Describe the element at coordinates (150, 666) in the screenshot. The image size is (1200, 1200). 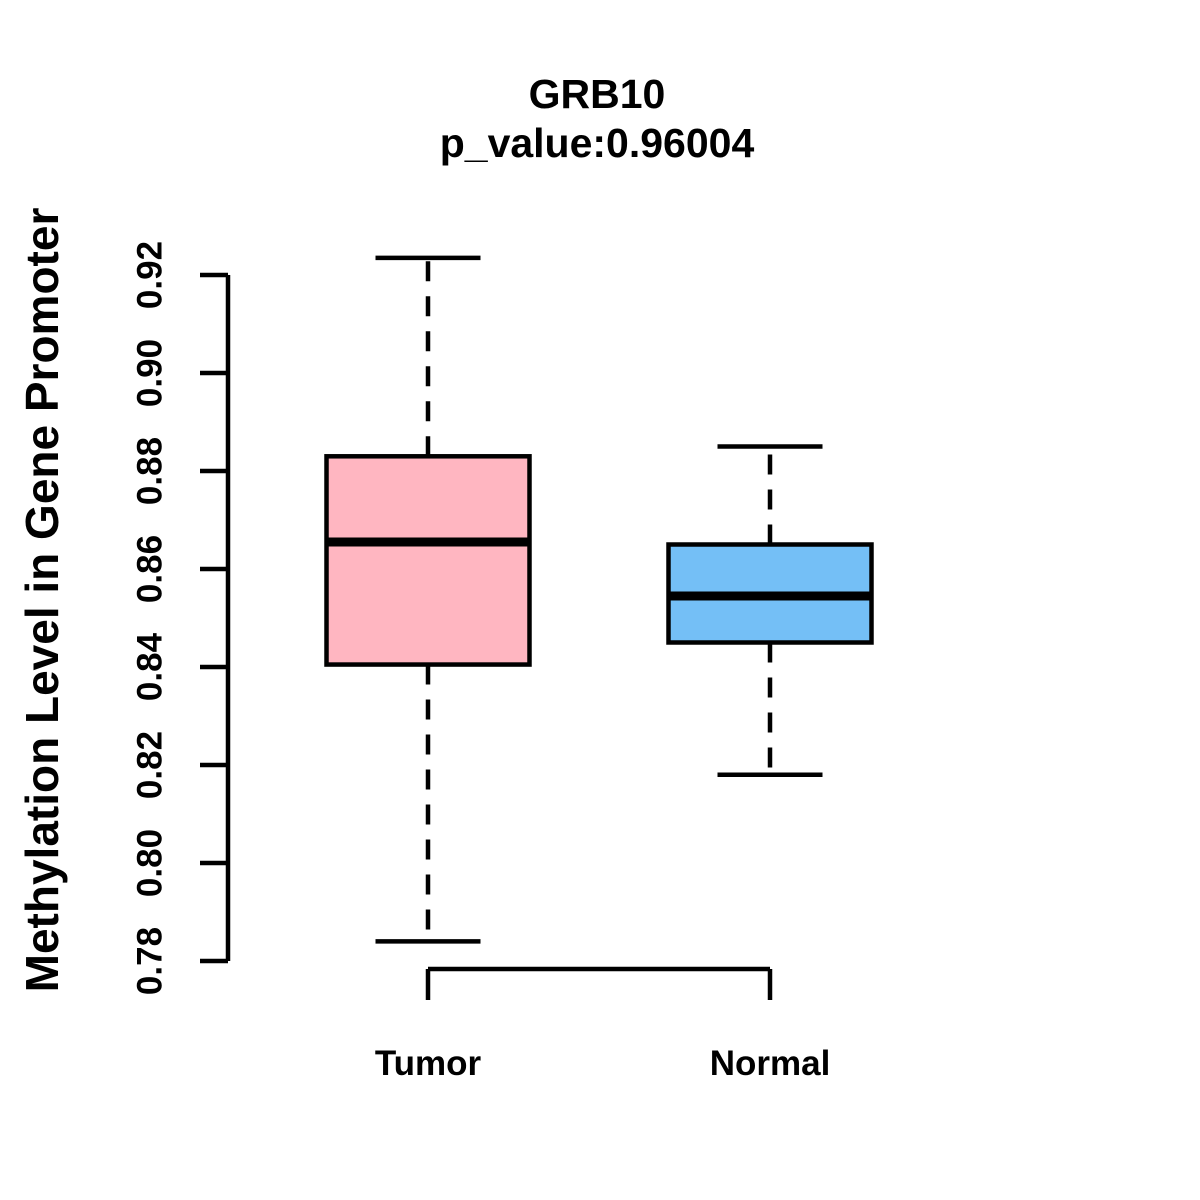
I see `y-tick-label: 0.84` at that location.